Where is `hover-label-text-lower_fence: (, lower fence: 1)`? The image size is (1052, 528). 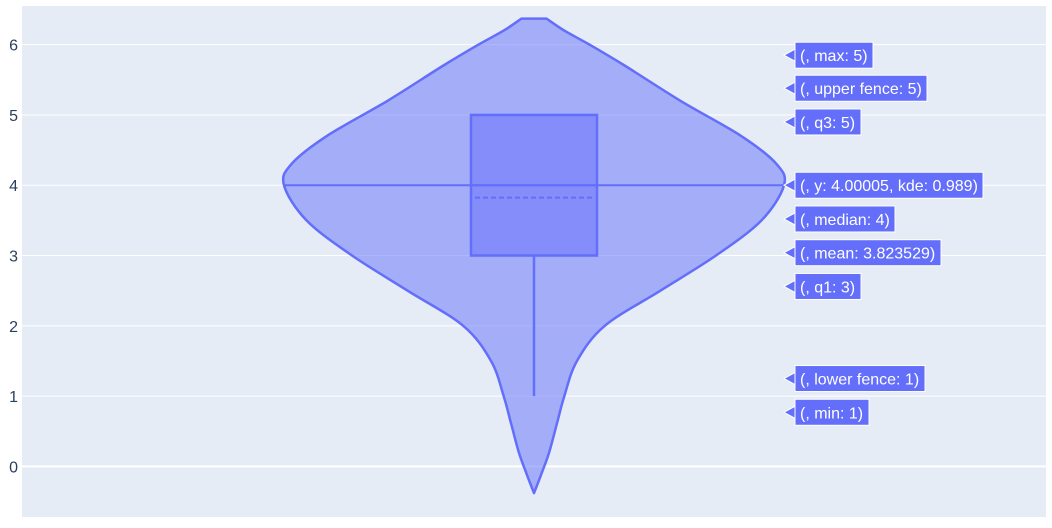 hover-label-text-lower_fence: (, lower fence: 1) is located at coordinates (859, 380).